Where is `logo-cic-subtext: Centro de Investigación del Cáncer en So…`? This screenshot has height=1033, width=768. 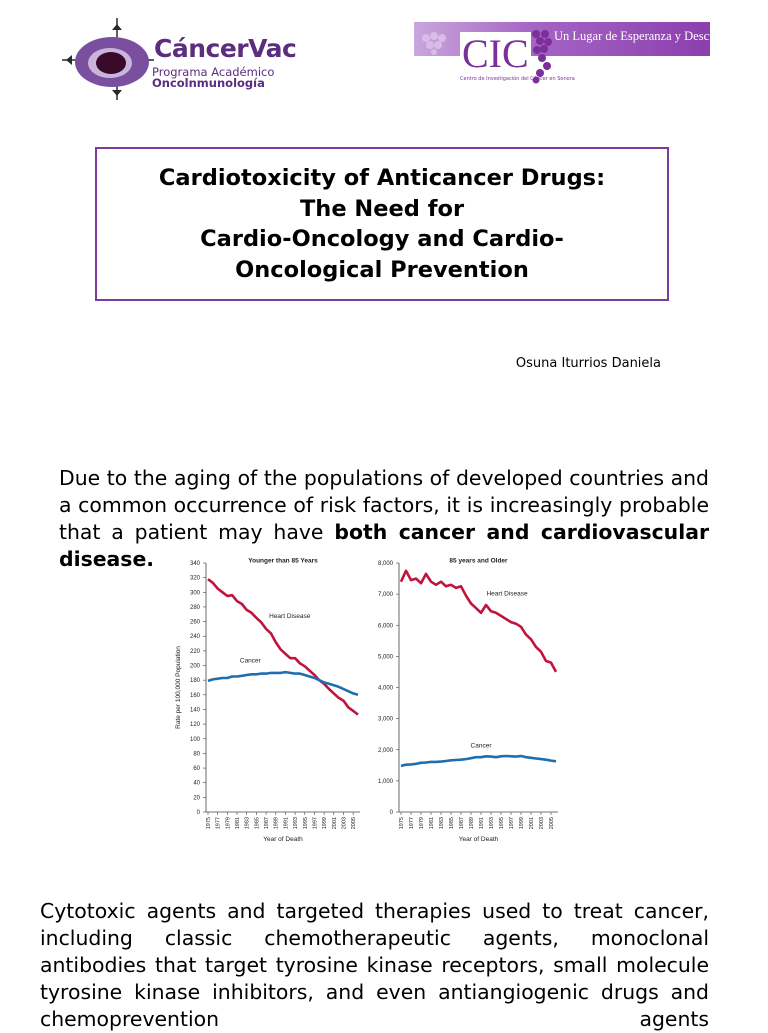
logo-cic-subtext: Centro de Investigación del Cáncer en So… is located at coordinates (517, 79).